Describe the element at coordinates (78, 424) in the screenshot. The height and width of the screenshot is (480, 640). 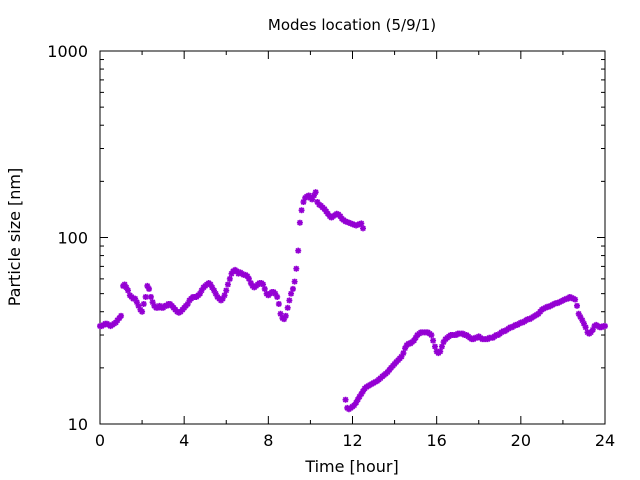
I see `y-tick-label: 10` at that location.